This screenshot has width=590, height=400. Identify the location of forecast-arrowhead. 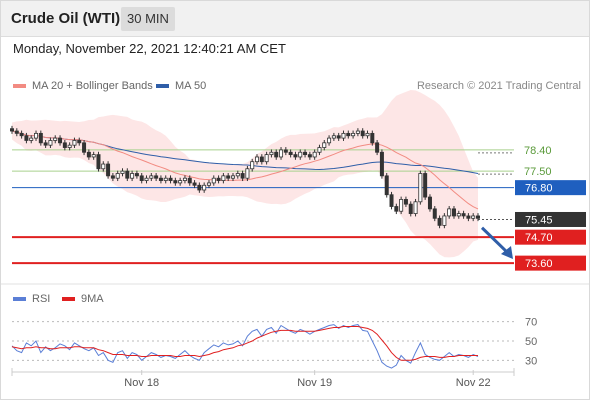
(507, 253).